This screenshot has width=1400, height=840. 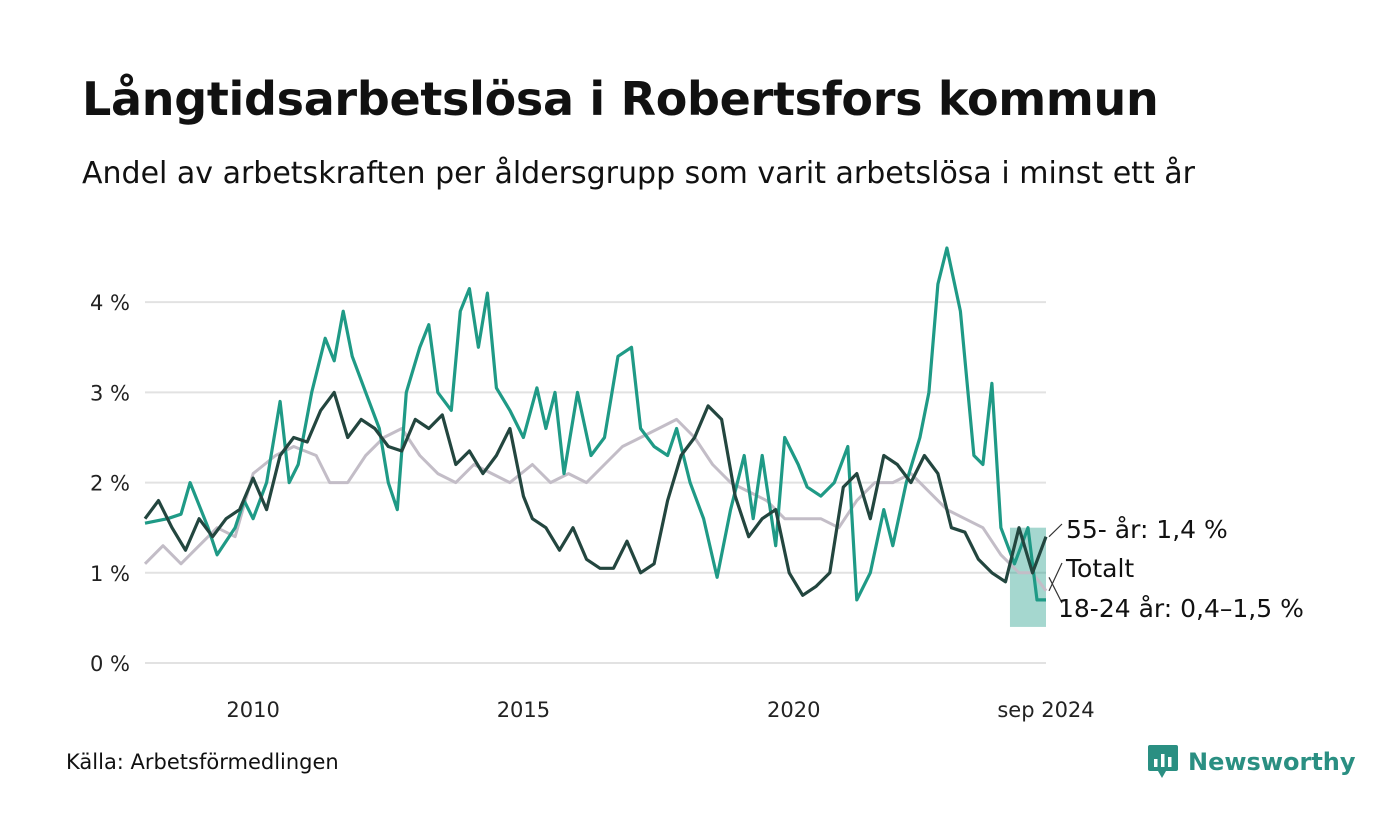 What do you see at coordinates (1181, 608) in the screenshot?
I see `series-label-youth: 18-24 år: 0,4–1,5 %` at bounding box center [1181, 608].